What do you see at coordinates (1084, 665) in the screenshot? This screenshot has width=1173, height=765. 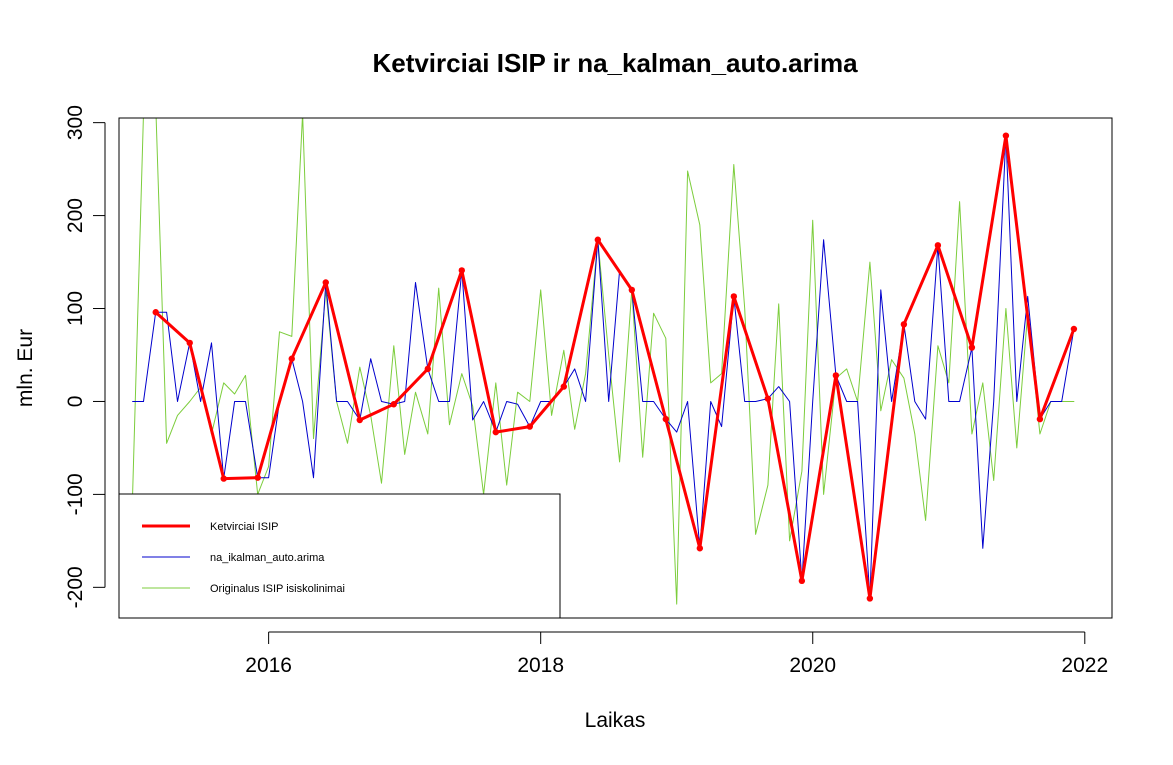 I see `x-tick-label-2022: 2022` at bounding box center [1084, 665].